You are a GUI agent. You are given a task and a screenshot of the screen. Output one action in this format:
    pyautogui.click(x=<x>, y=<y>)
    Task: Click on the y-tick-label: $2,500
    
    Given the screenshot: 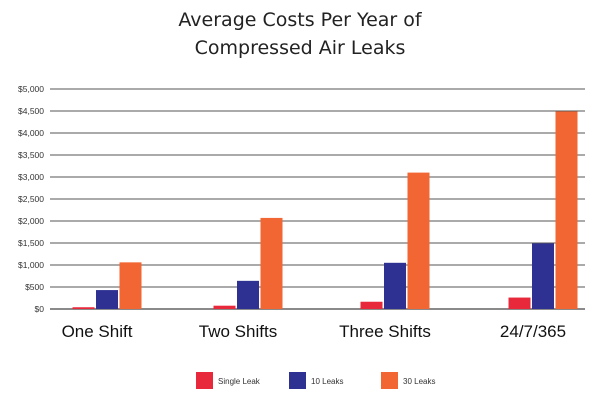 What is the action you would take?
    pyautogui.click(x=31, y=199)
    